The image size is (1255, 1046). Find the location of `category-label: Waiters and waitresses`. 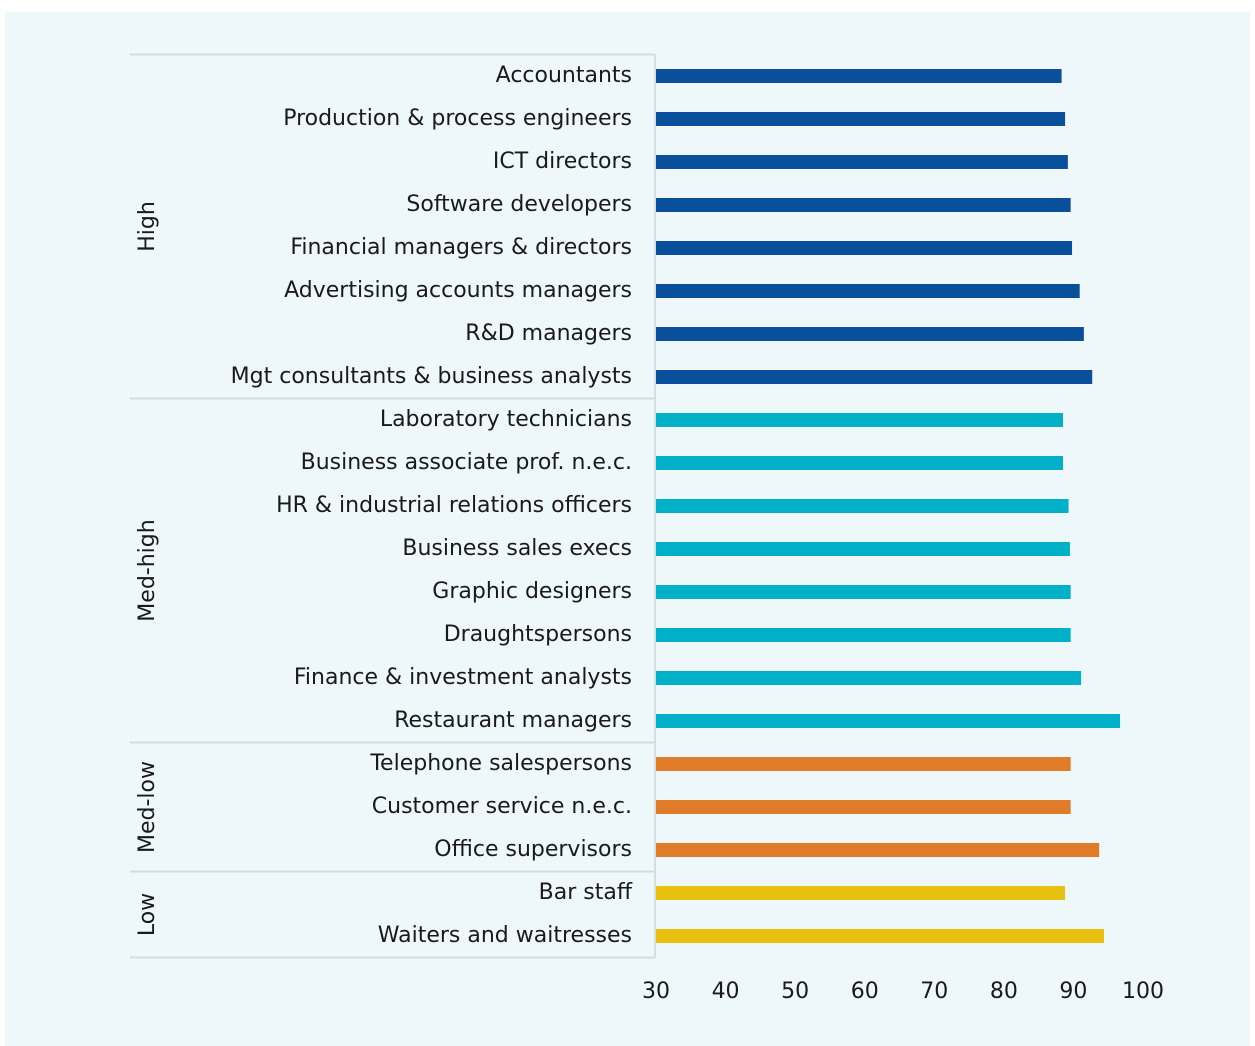

category-label: Waiters and waitresses is located at coordinates (505, 935).